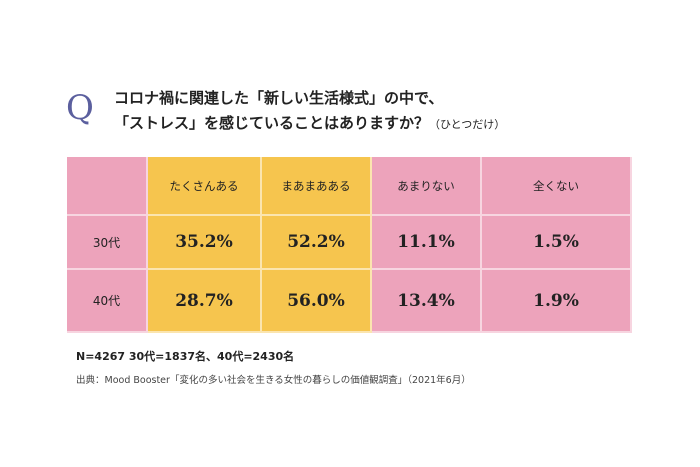 The height and width of the screenshot is (467, 700). What do you see at coordinates (557, 301) in the screenshot?
I see `value-cell: 1.9%` at bounding box center [557, 301].